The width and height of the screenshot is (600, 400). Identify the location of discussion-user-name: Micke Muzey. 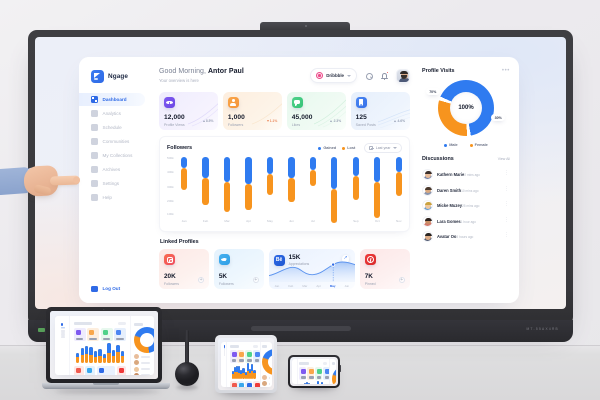
(450, 206).